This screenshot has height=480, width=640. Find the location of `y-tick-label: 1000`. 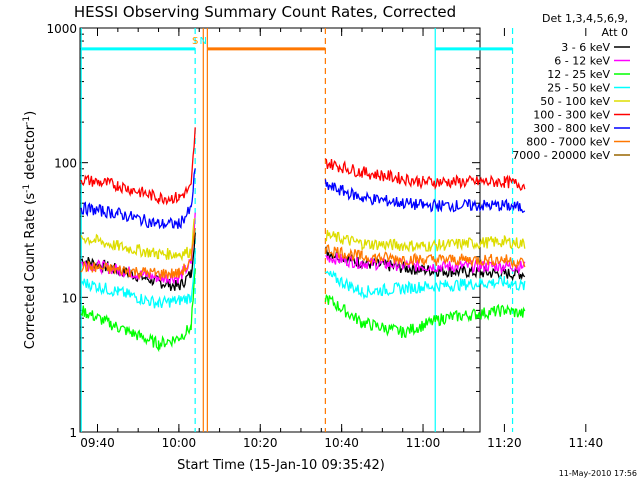

y-tick-label: 1000 is located at coordinates (61, 29).